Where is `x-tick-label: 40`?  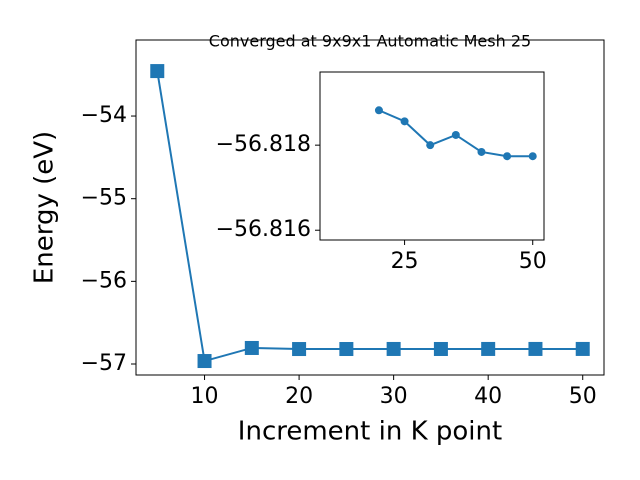
x-tick-label: 40 is located at coordinates (488, 396).